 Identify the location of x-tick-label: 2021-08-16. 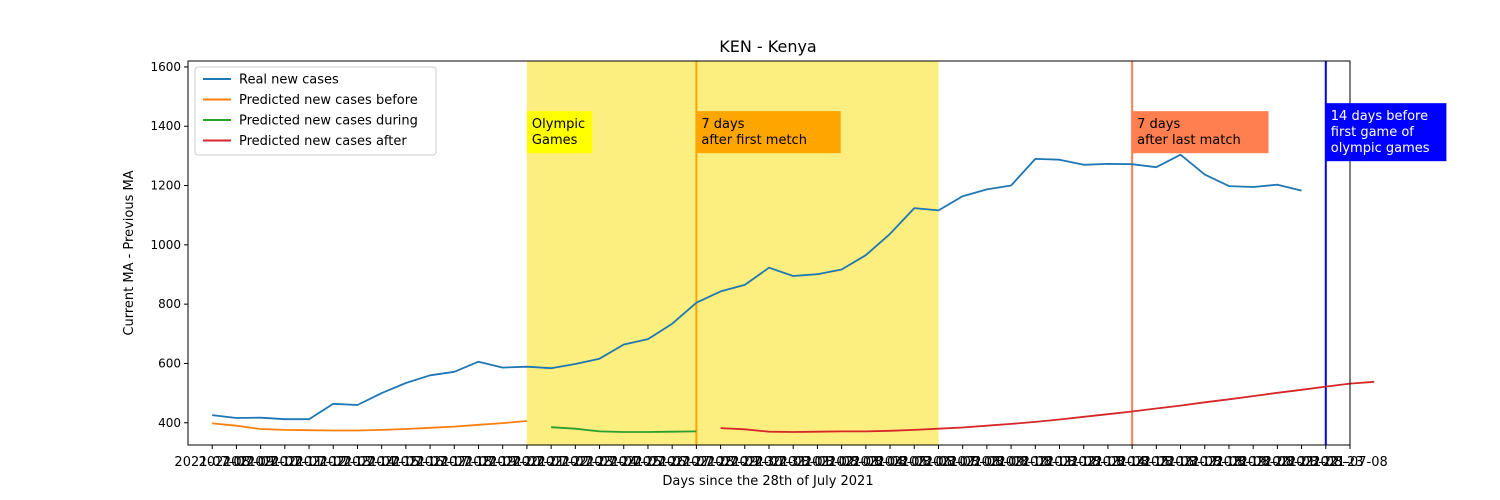
(1157, 462).